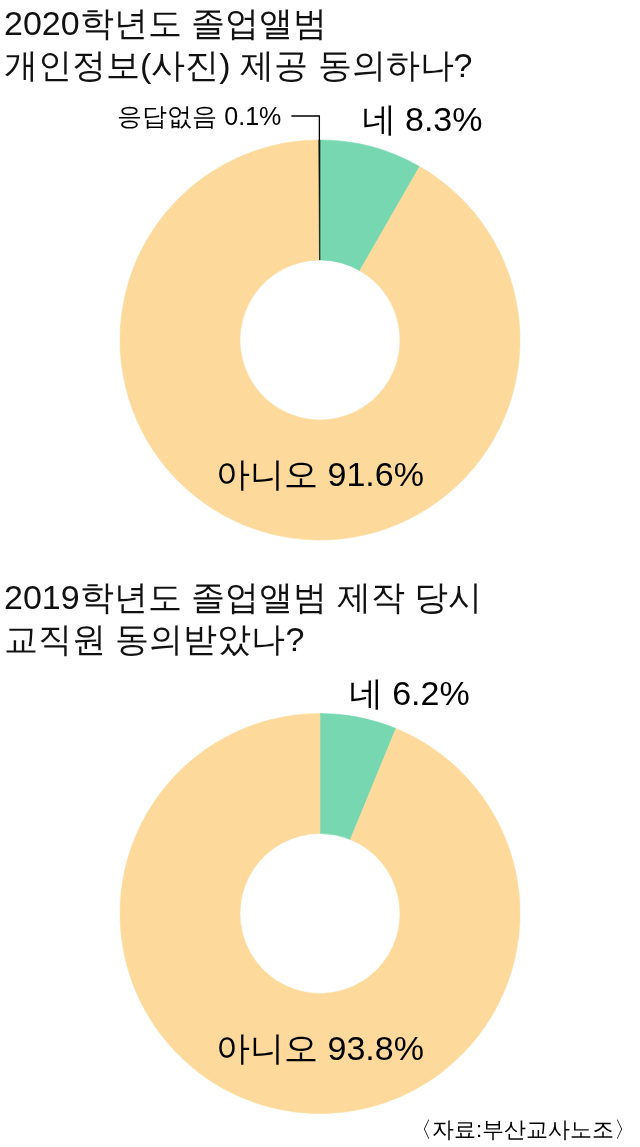  Describe the element at coordinates (422, 119) in the screenshot. I see `slice-label: 네 8.3%` at that location.